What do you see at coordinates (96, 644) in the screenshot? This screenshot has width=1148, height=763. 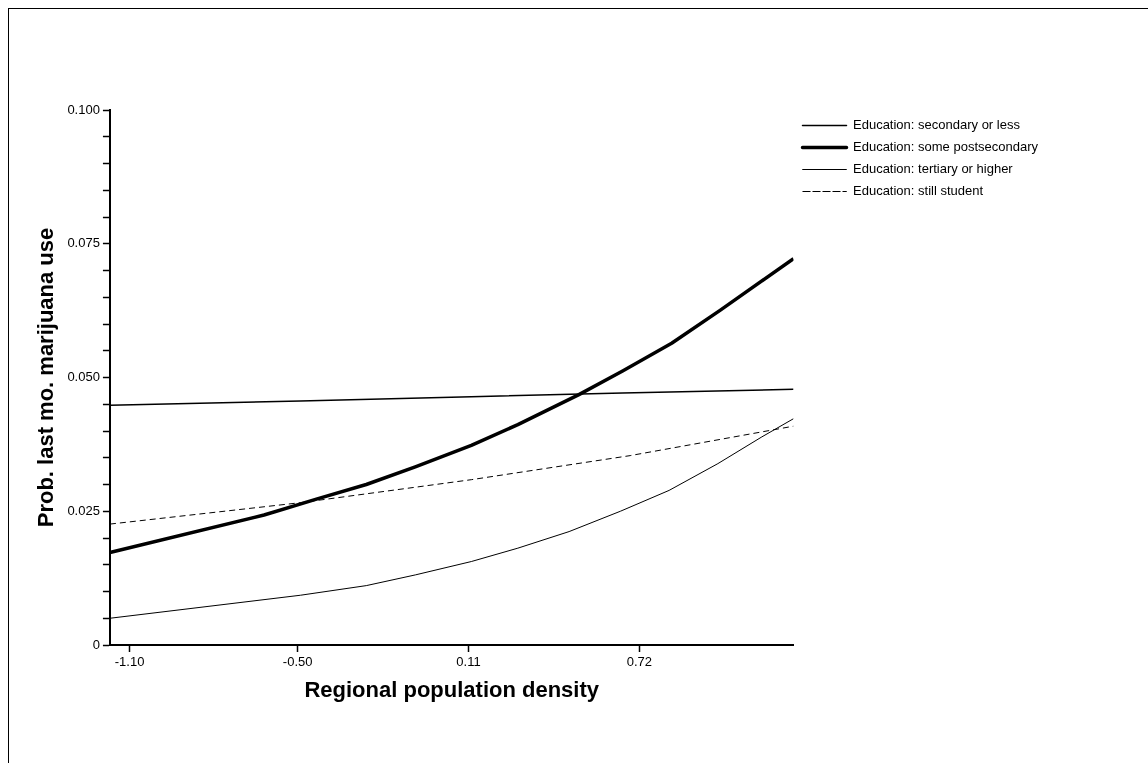 I see `y-tick-label: 0` at bounding box center [96, 644].